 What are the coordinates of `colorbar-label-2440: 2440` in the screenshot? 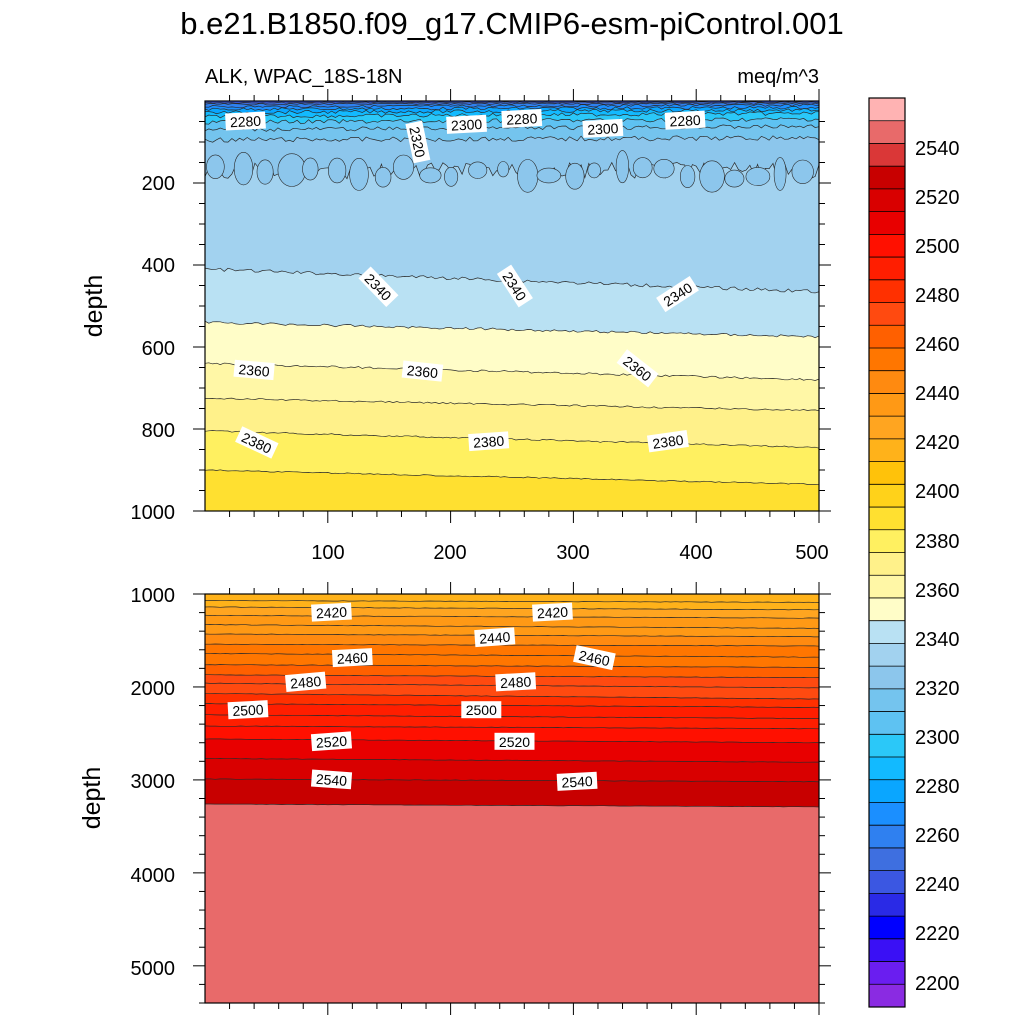 It's located at (937, 394).